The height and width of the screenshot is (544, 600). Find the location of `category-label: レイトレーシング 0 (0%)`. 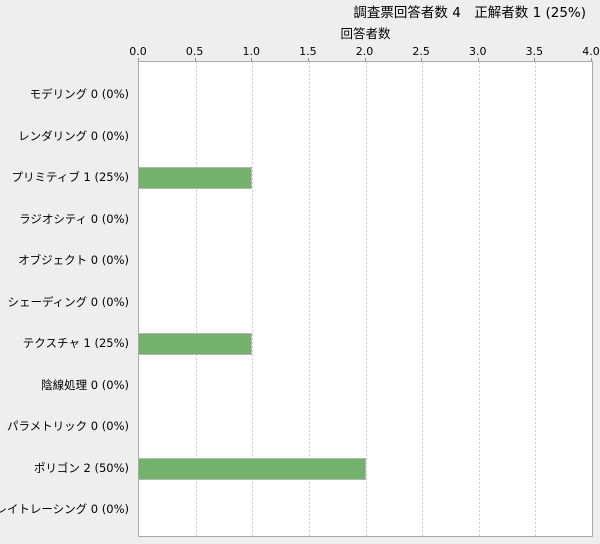

category-label: レイトレーシング 0 (0%) is located at coordinates (64, 509).